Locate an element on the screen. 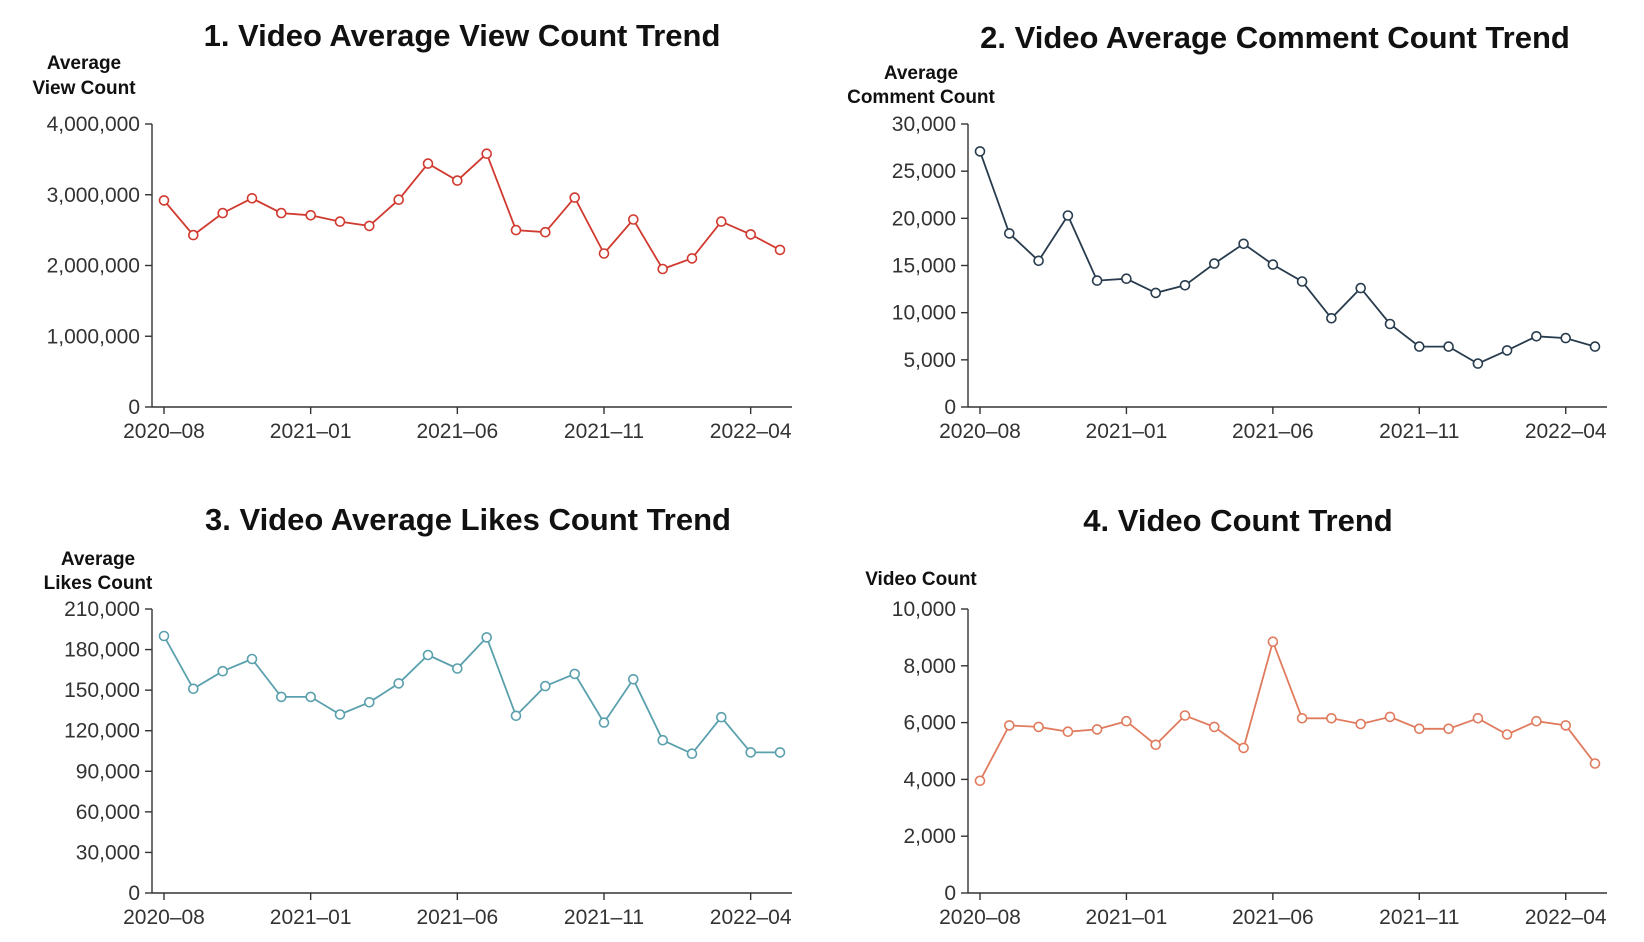  chart-title: 4. Video Count Trend is located at coordinates (1237, 520).